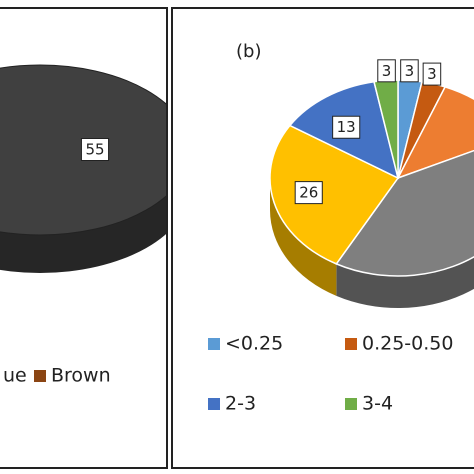  I want to click on legend-label: Brown, so click(81, 376).